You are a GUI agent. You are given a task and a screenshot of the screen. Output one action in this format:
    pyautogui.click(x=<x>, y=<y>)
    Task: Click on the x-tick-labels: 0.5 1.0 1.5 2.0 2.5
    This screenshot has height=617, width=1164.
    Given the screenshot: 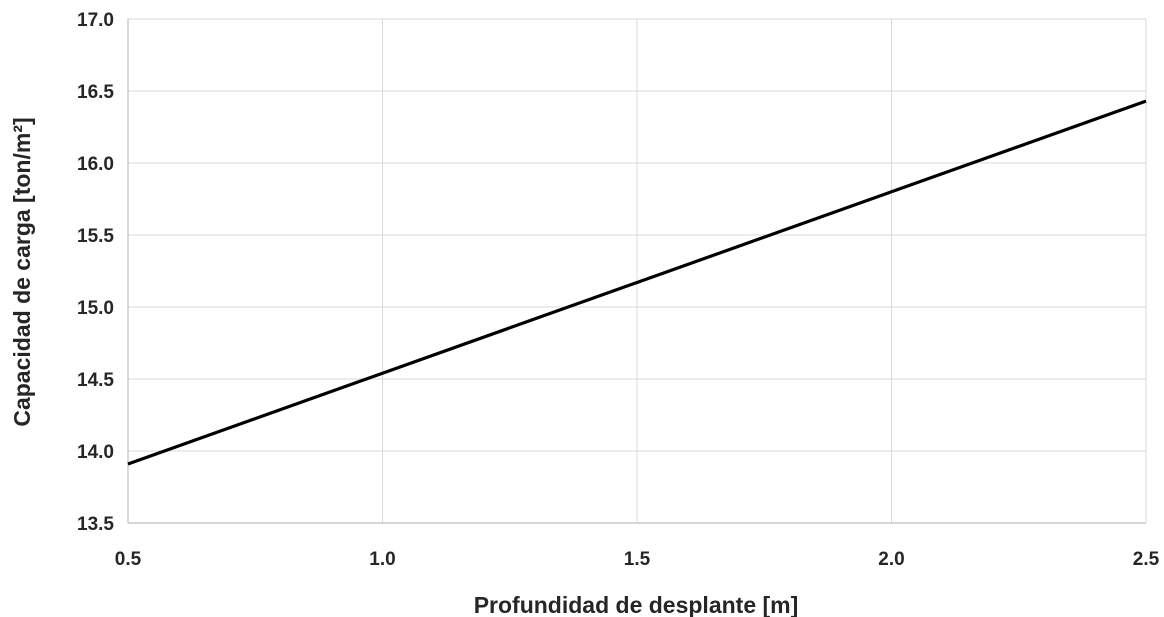 What is the action you would take?
    pyautogui.click(x=637, y=559)
    